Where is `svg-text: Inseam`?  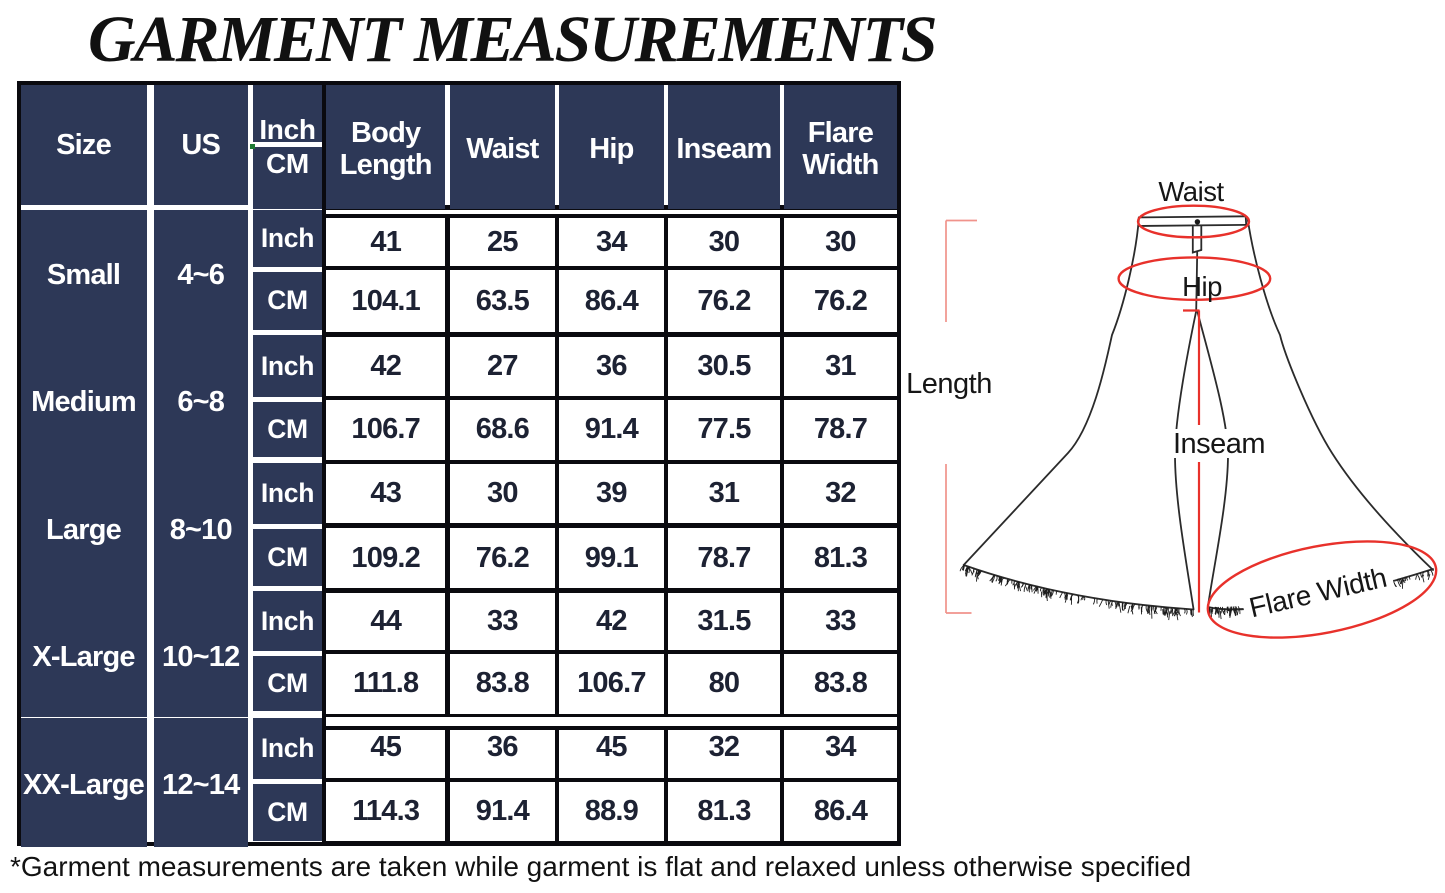
svg-text: Inseam is located at coordinates (1219, 444).